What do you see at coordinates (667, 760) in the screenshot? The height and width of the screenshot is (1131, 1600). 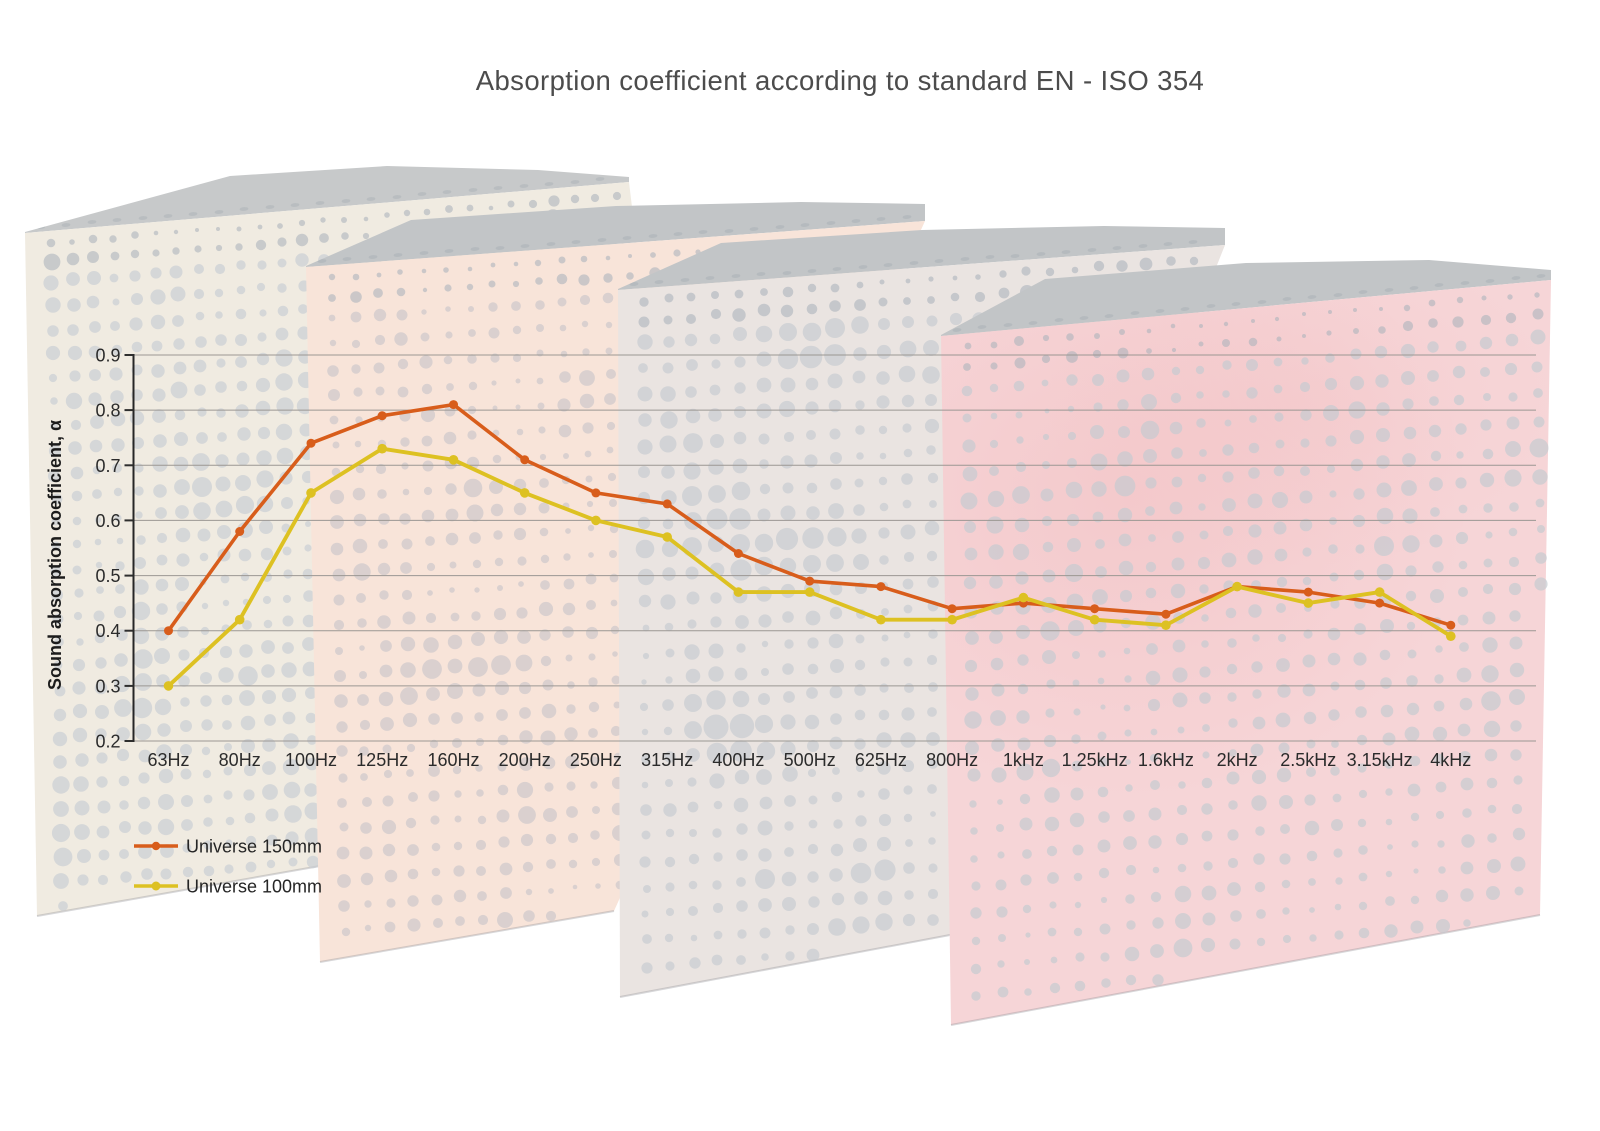 I see `svg-text: 315Hz` at bounding box center [667, 760].